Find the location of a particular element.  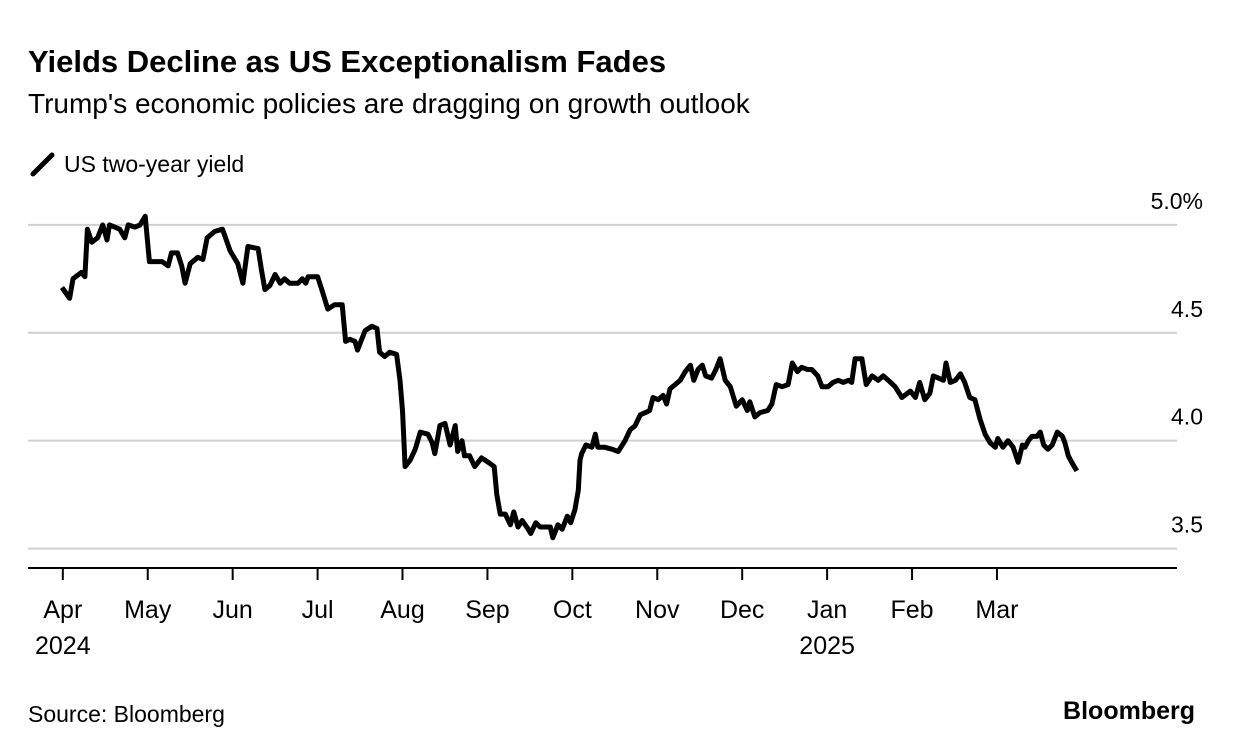

legend-swatch is located at coordinates (42, 164).